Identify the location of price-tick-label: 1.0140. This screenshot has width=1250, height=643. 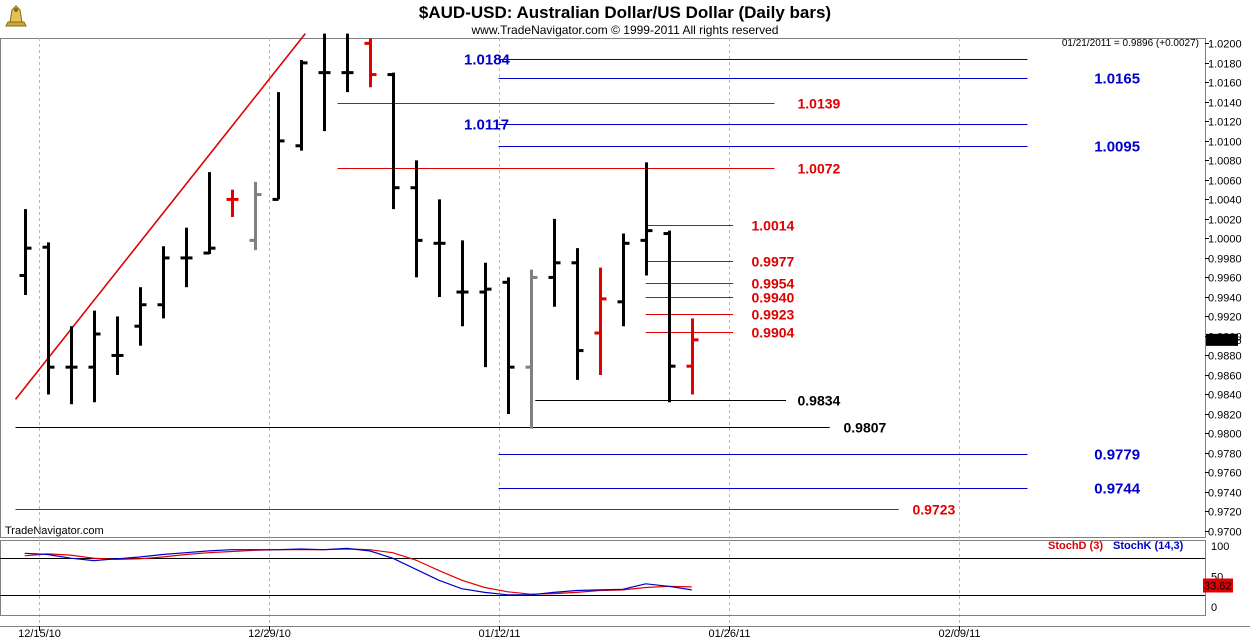
(1225, 104).